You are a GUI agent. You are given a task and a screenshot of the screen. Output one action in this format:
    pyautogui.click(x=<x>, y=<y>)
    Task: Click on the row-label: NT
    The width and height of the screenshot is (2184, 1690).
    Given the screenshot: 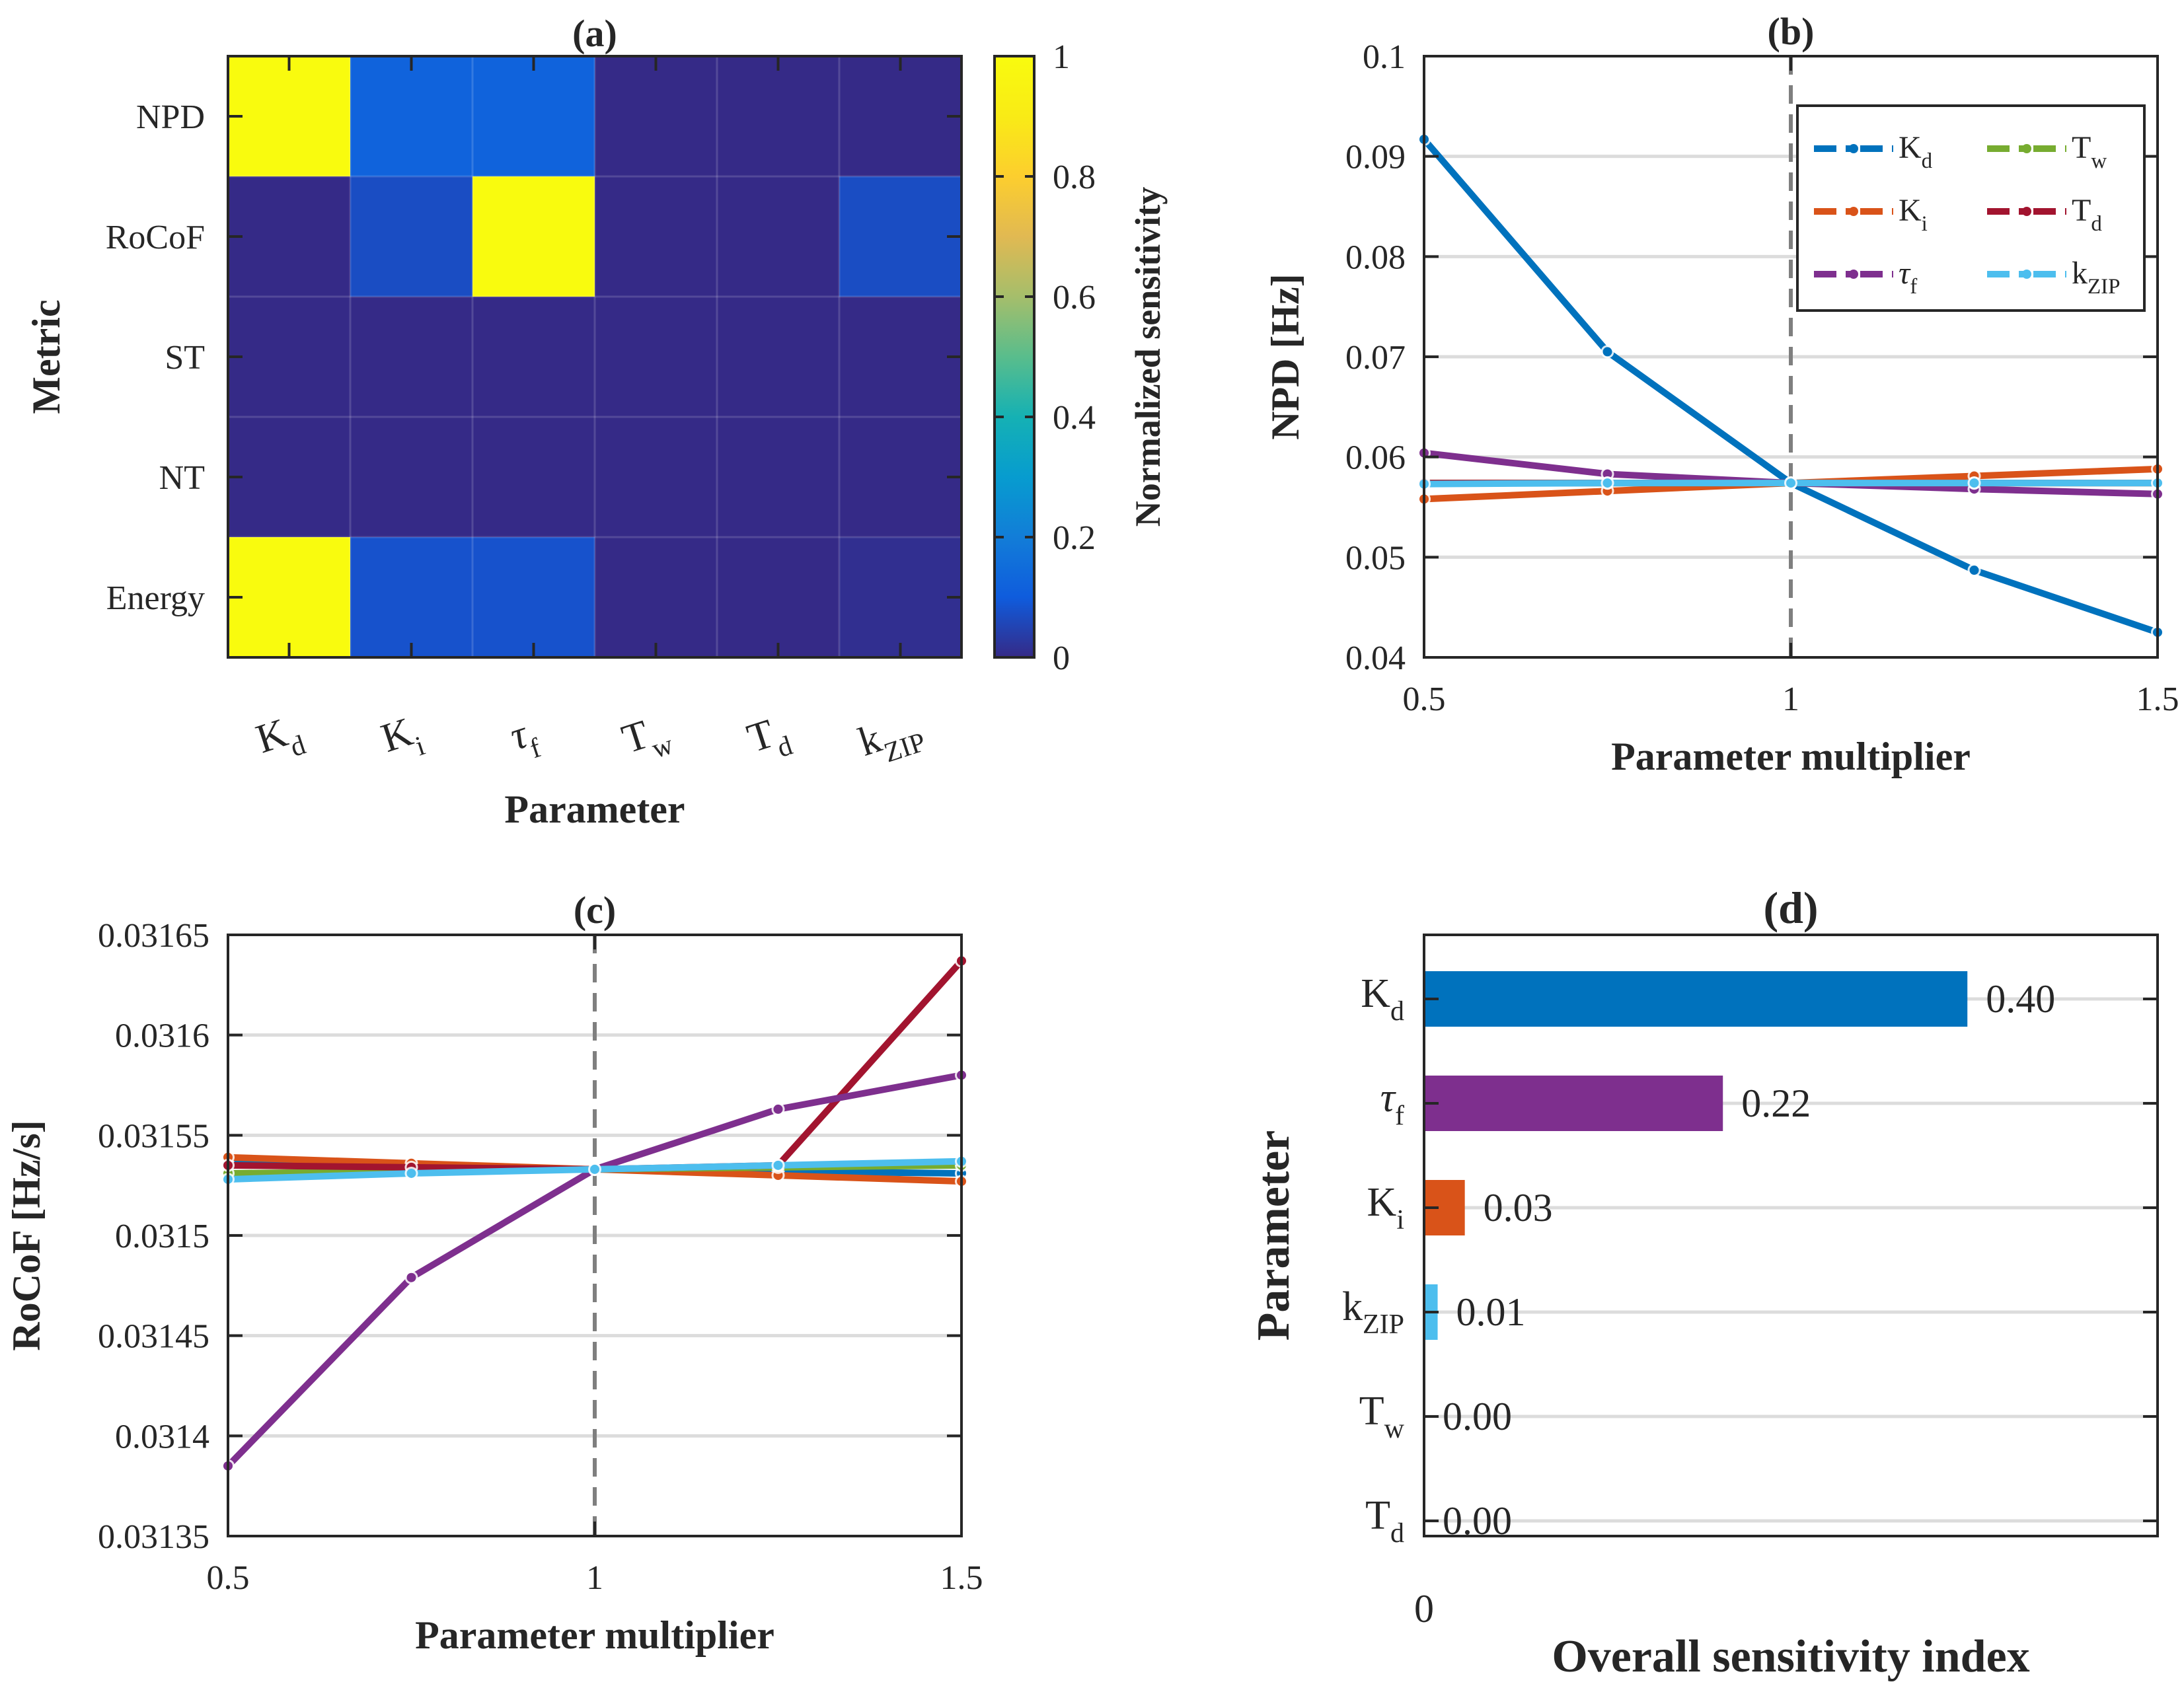 What is the action you would take?
    pyautogui.click(x=182, y=478)
    